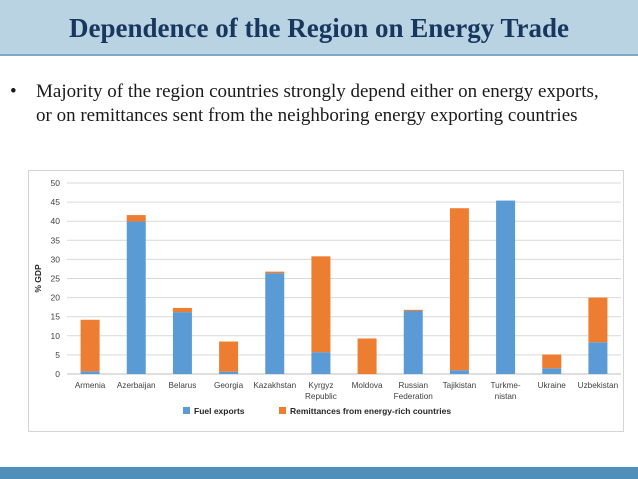 This screenshot has height=479, width=638. I want to click on y-tick-label: 0, so click(57, 374).